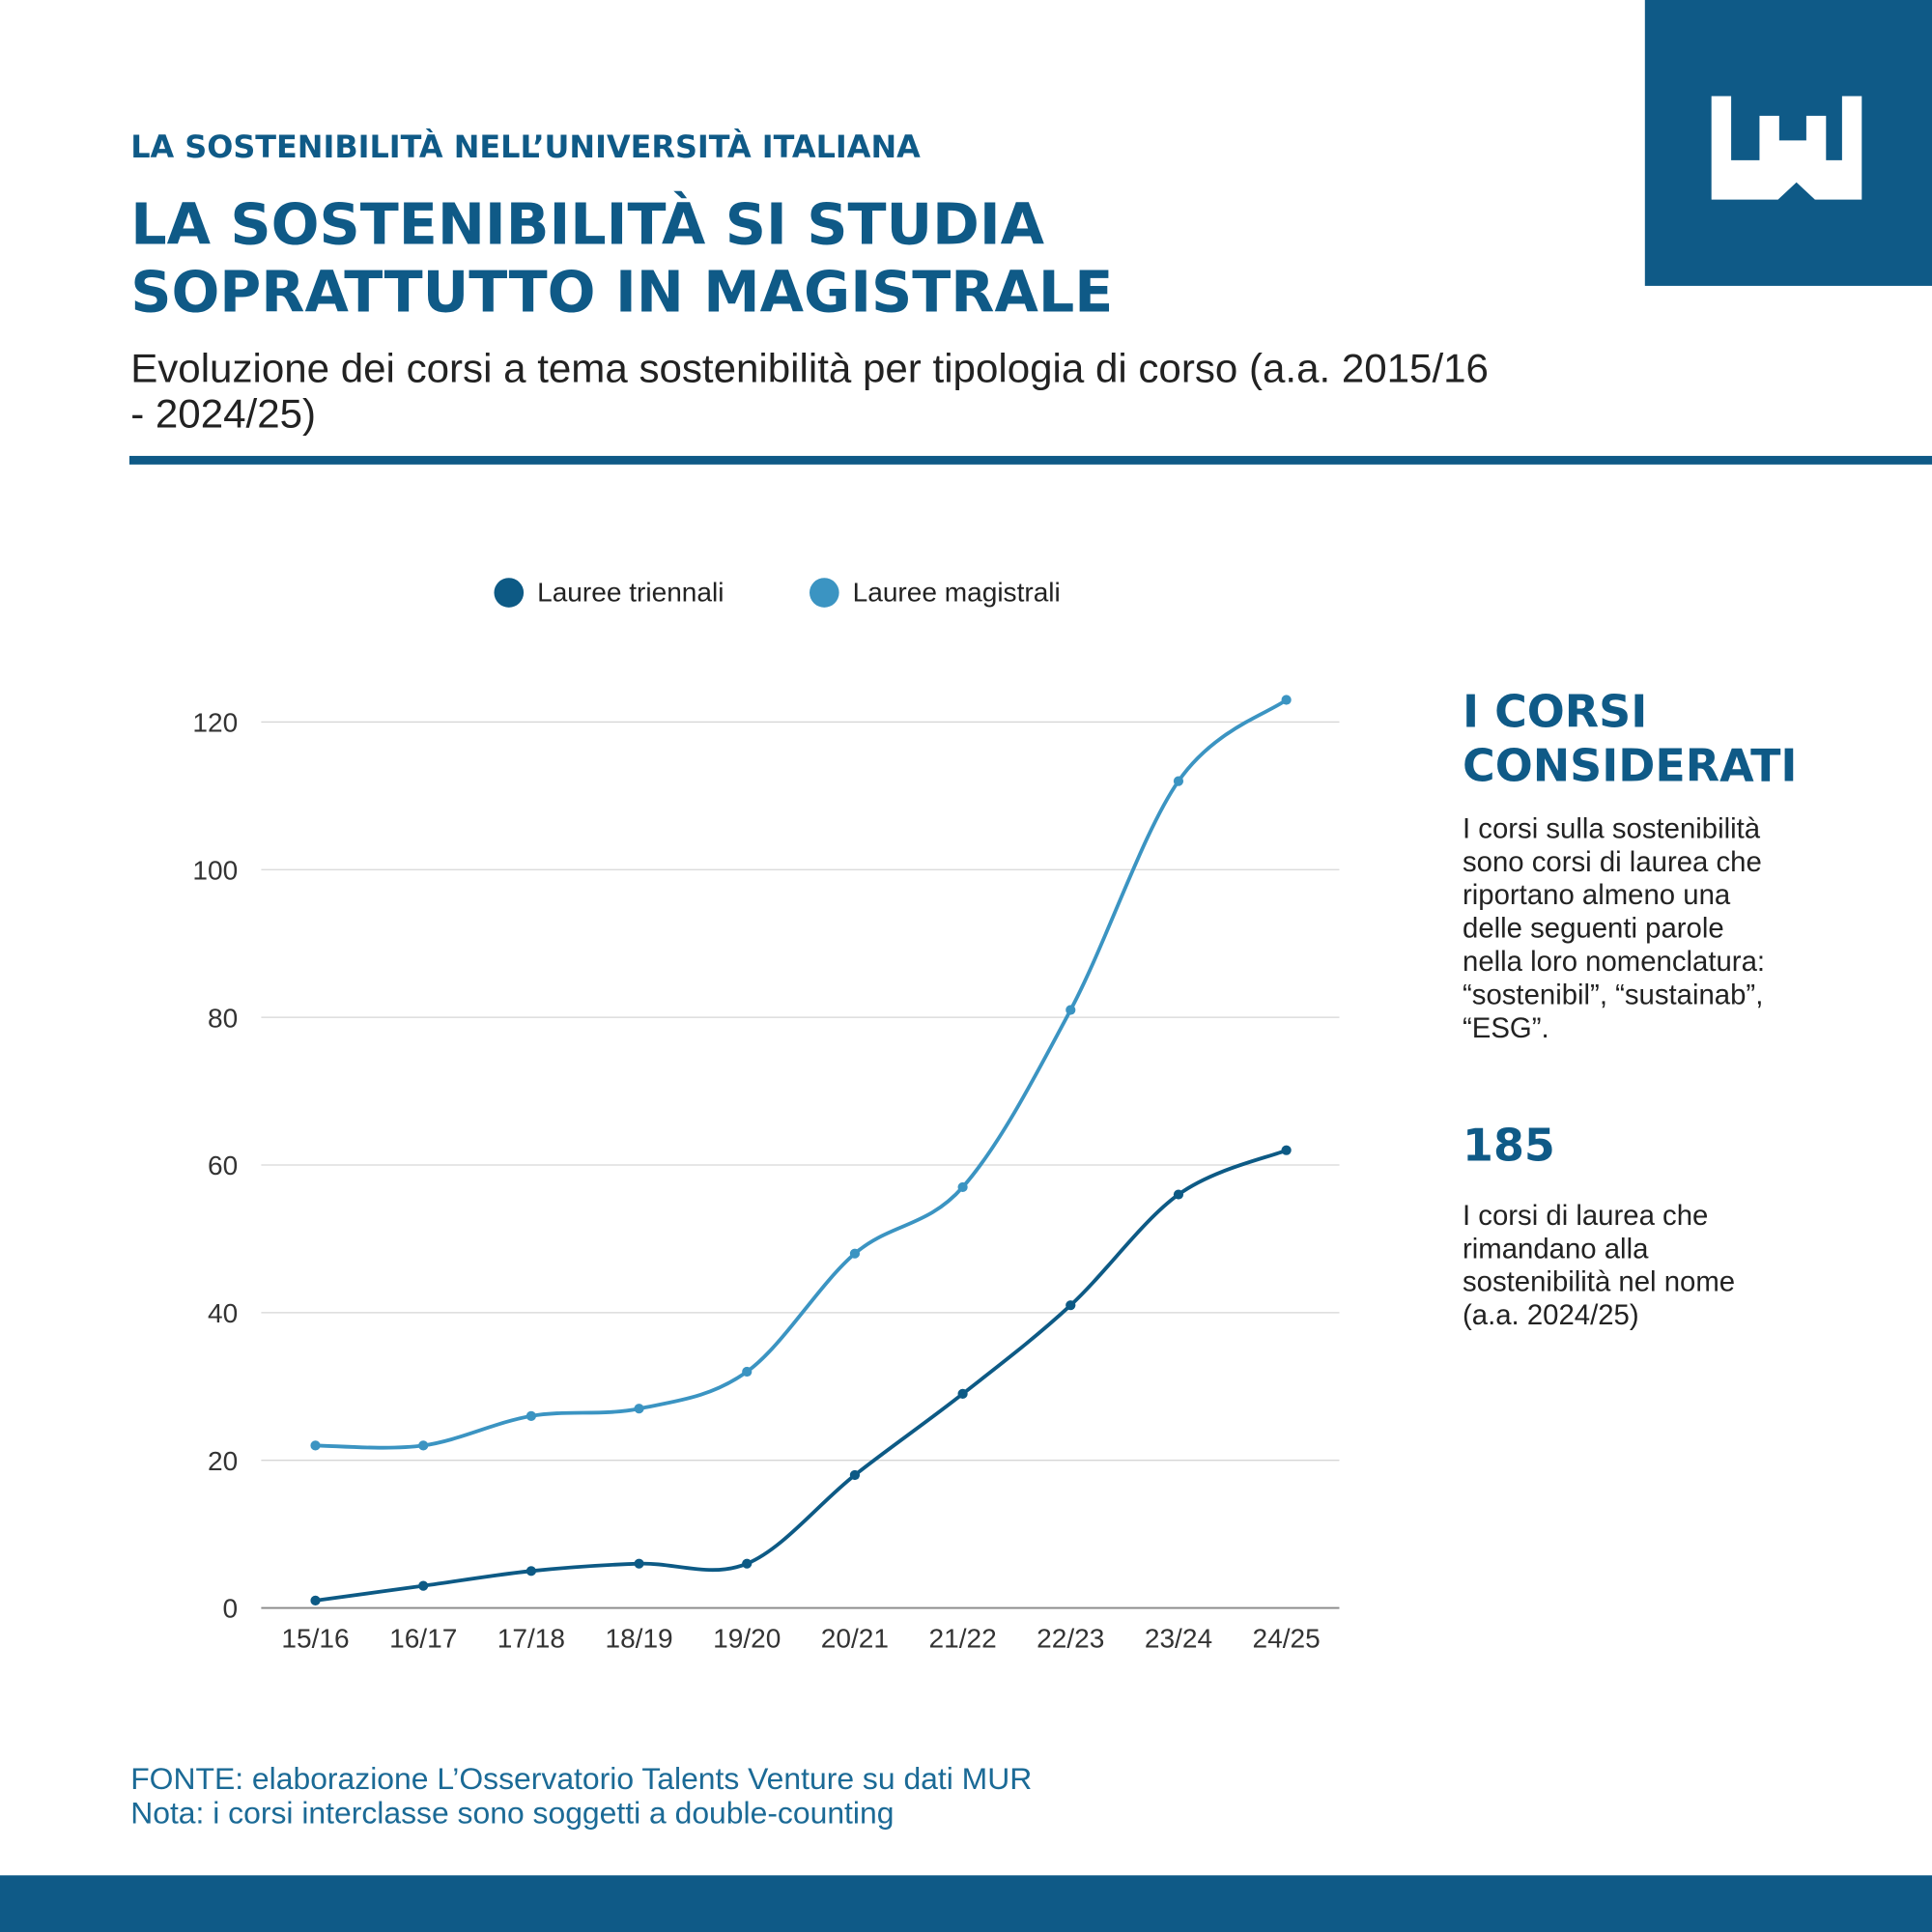 The height and width of the screenshot is (1932, 1932). Describe the element at coordinates (1612, 862) in the screenshot. I see `side-text: sono corsi di laurea che` at that location.